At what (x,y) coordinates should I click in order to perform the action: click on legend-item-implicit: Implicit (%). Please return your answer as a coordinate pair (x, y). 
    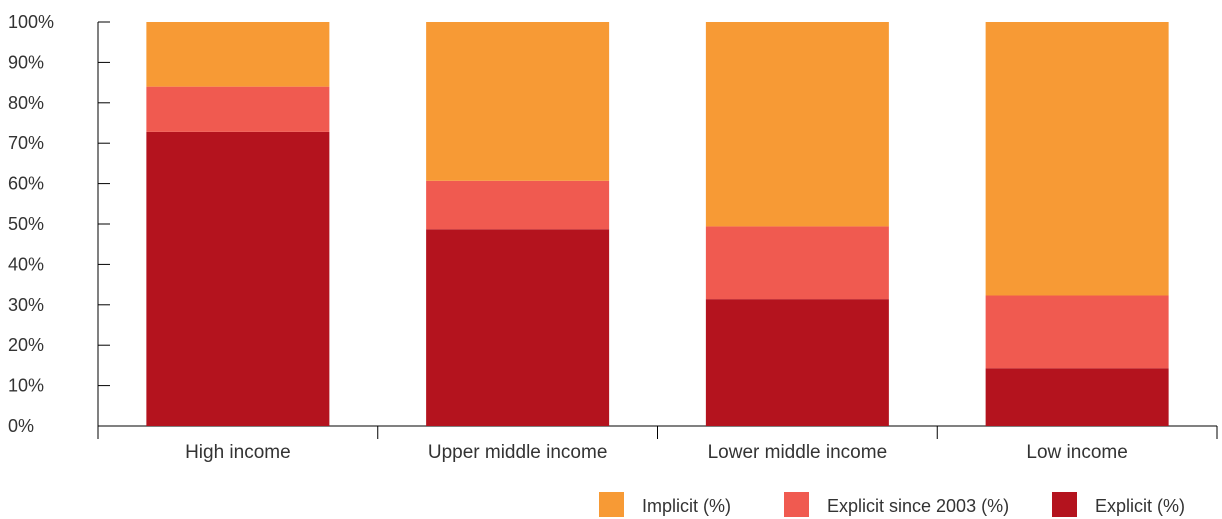
    Looking at the image, I should click on (665, 504).